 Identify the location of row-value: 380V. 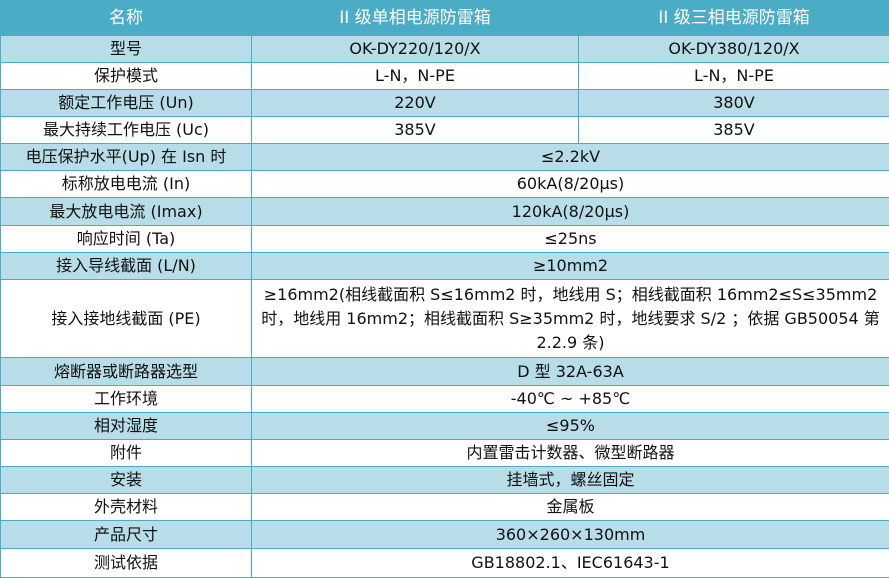
(733, 103).